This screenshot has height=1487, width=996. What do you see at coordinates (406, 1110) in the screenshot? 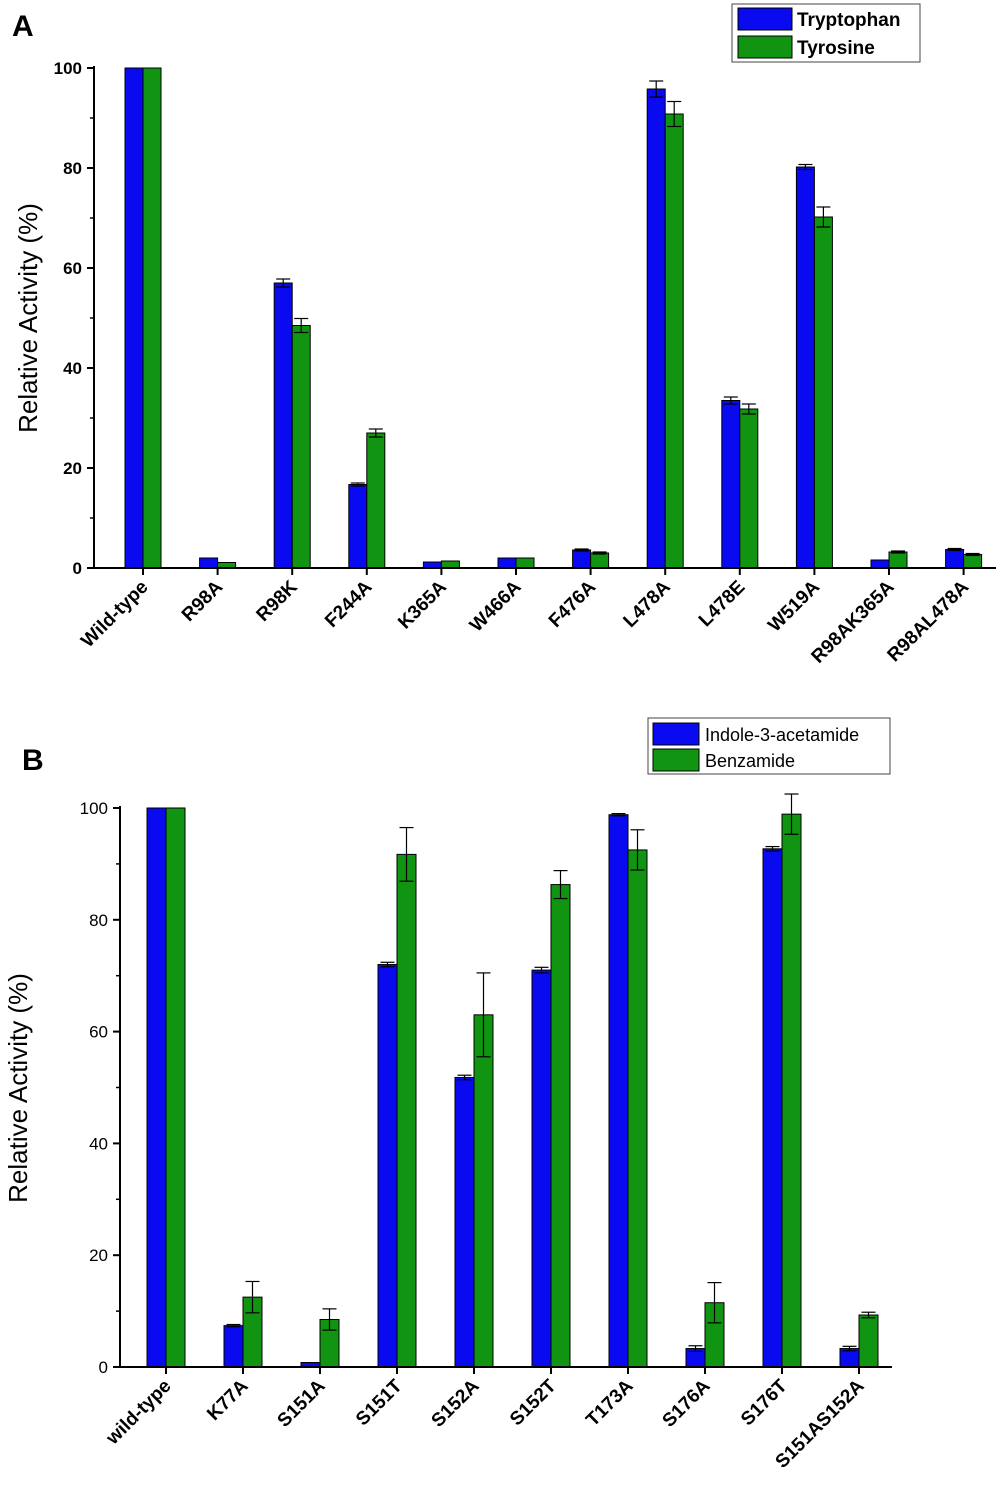
I see `bar-benzamide-s151t` at bounding box center [406, 1110].